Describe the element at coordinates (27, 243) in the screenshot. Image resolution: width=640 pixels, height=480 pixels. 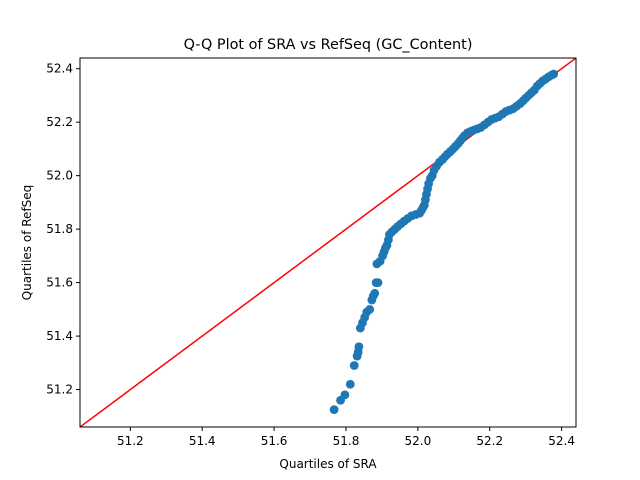
I see `y-axis-label: Quartiles of RefSeq` at that location.